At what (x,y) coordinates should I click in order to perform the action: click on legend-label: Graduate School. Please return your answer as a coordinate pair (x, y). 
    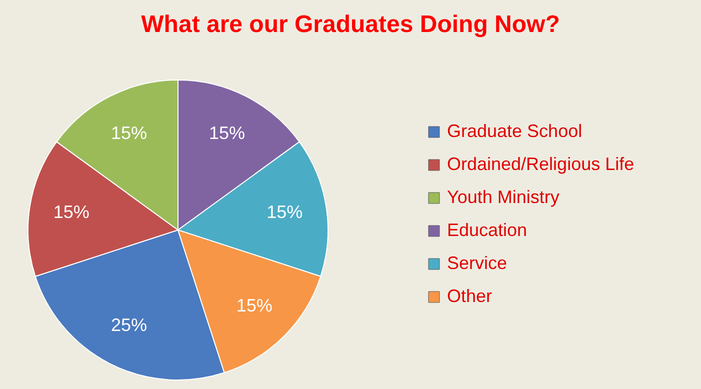
    Looking at the image, I should click on (514, 131).